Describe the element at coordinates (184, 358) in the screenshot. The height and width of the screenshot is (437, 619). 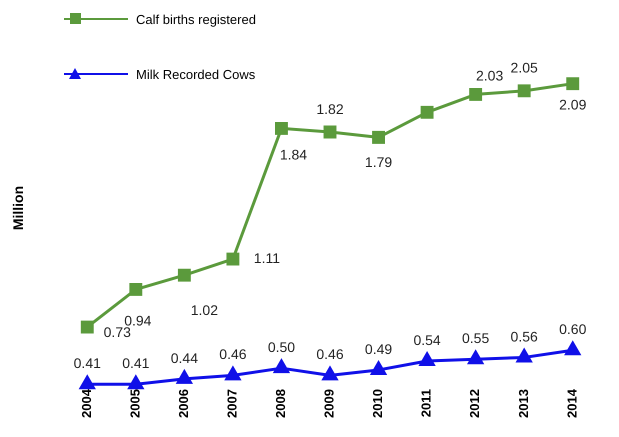
I see `data-label: 0.44` at that location.